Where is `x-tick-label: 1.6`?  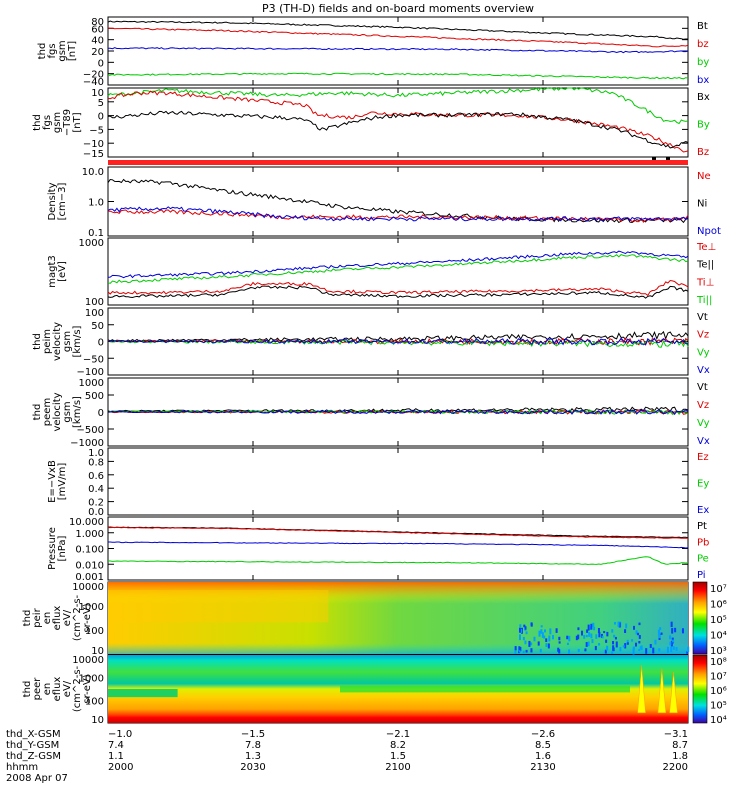
x-tick-label: 1.6 is located at coordinates (543, 756).